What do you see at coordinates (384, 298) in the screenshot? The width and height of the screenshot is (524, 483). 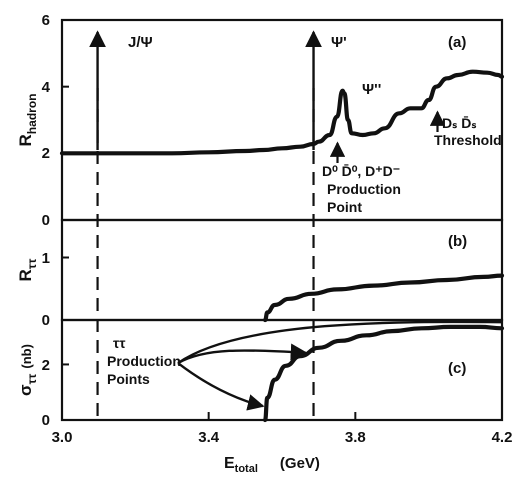 I see `panel-b-curve` at bounding box center [384, 298].